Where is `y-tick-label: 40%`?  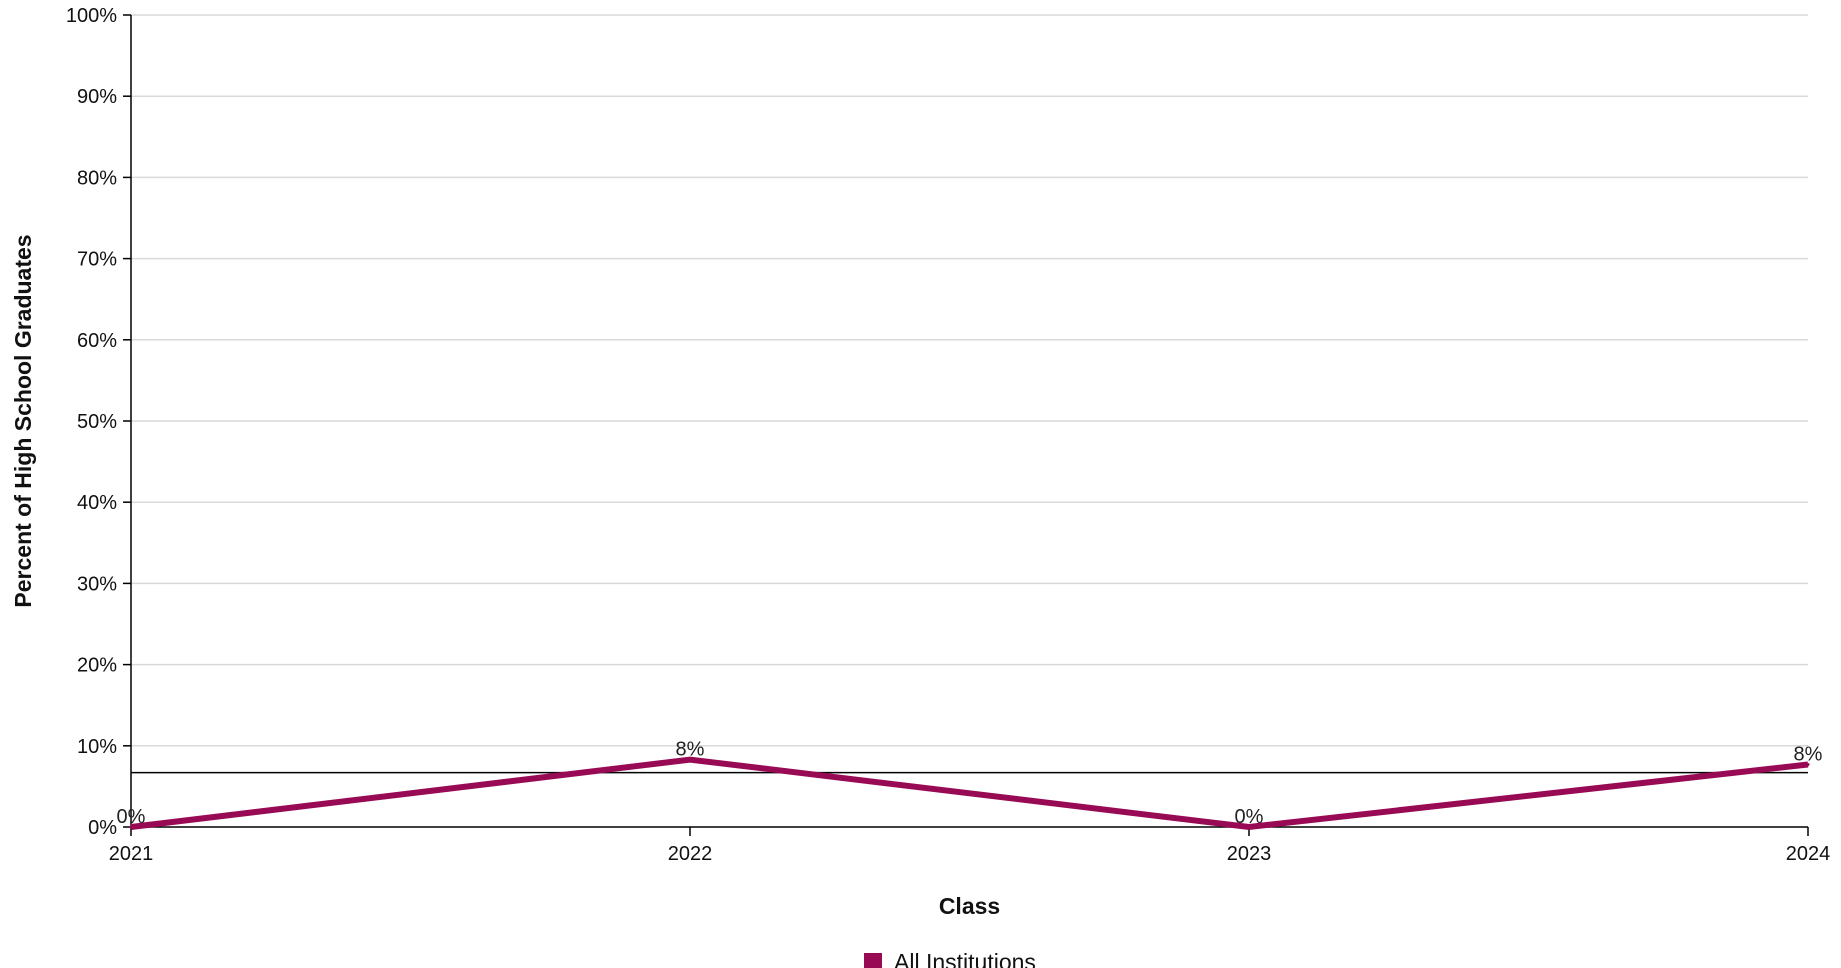 y-tick-label: 40% is located at coordinates (97, 503).